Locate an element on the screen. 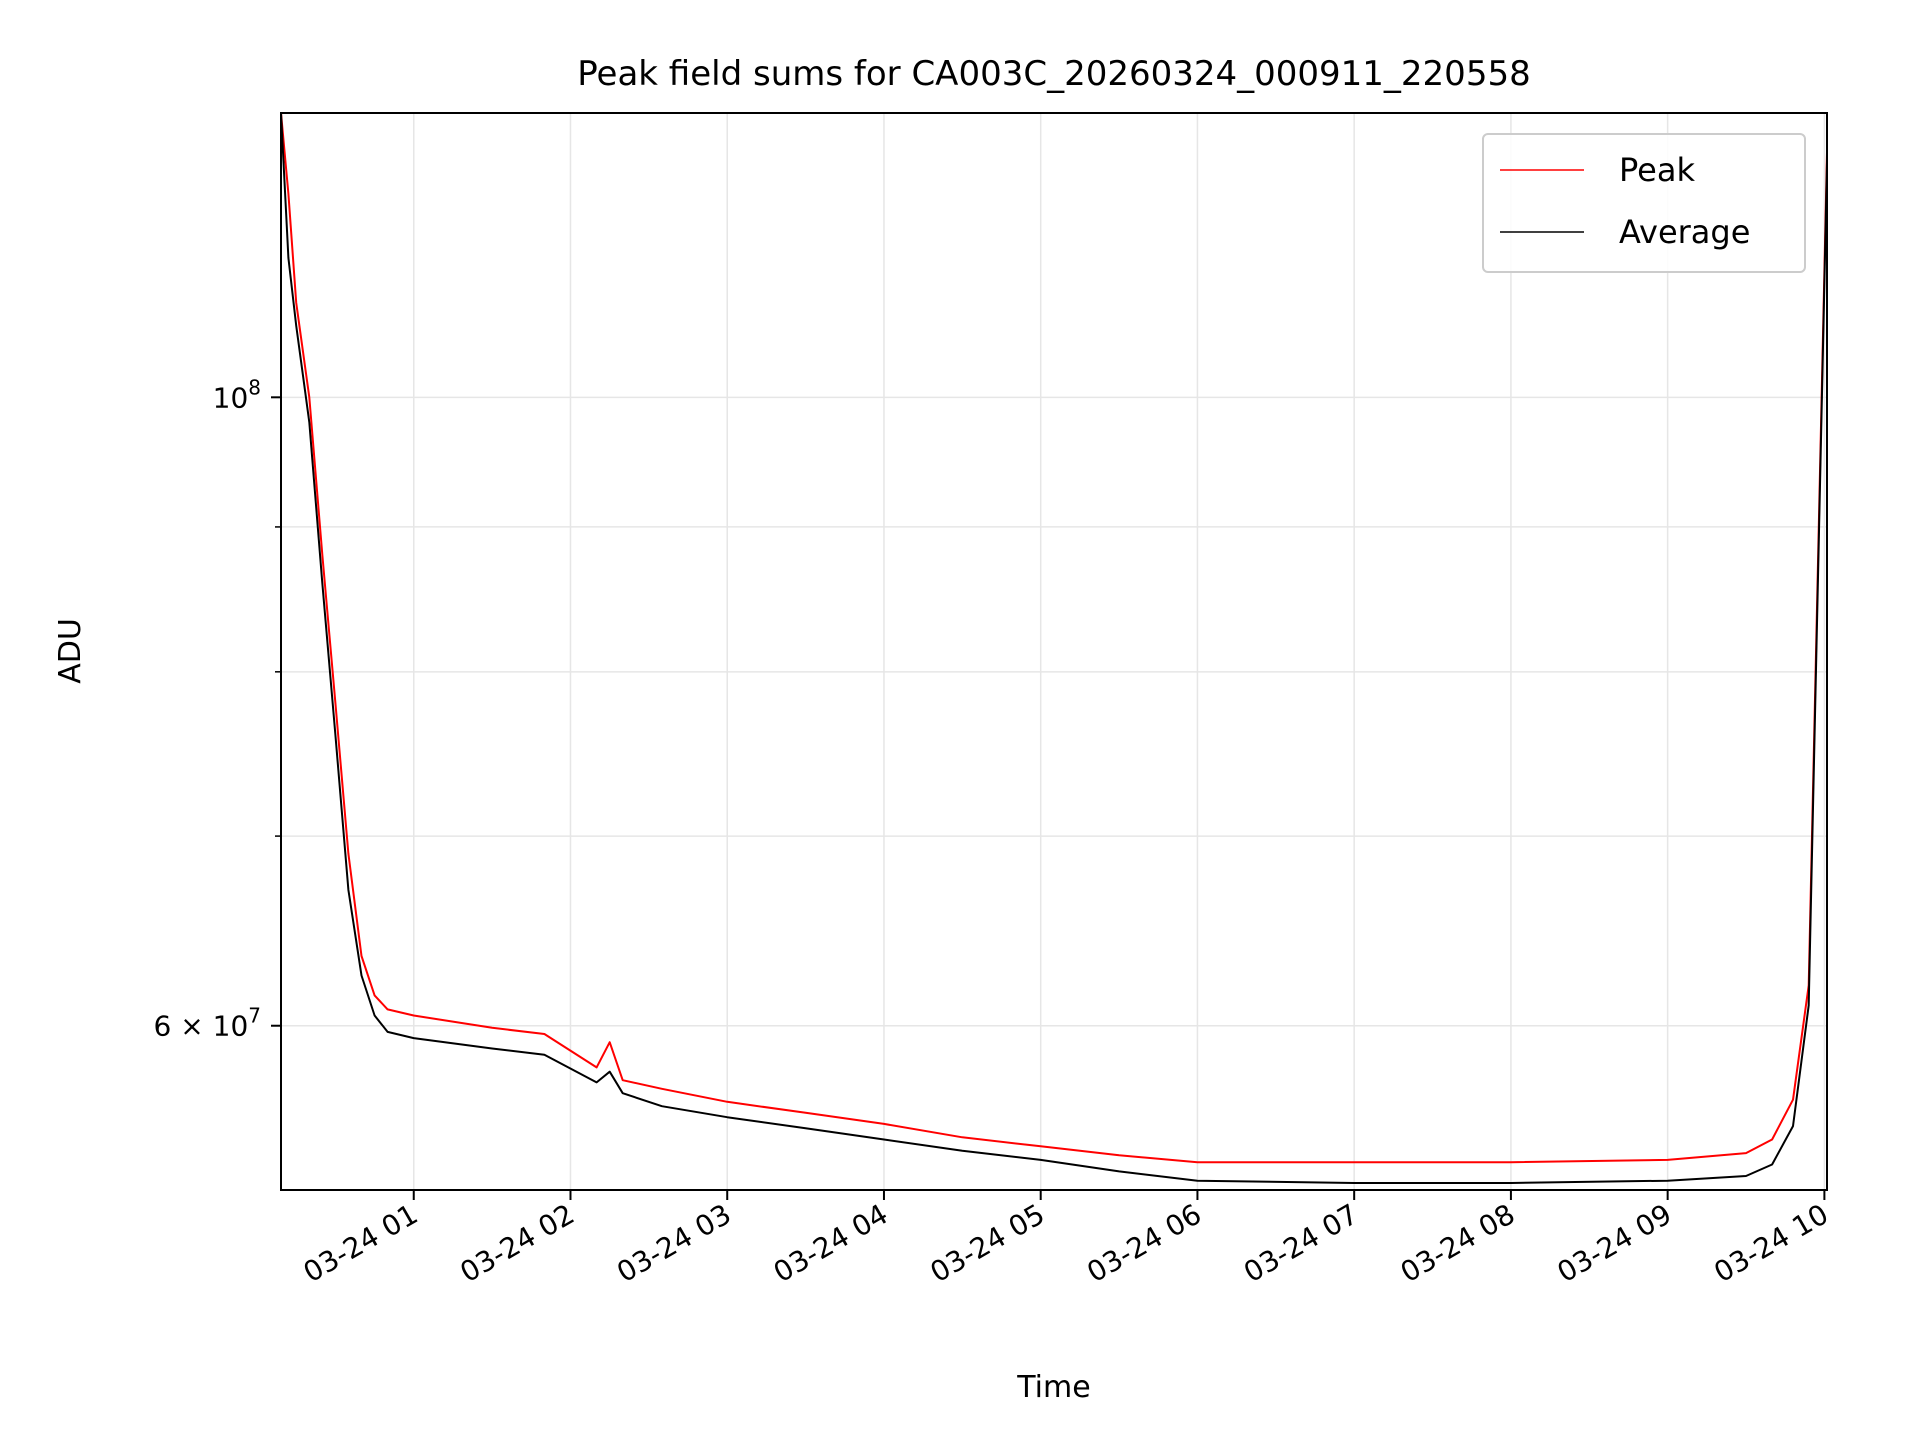  y-tick-label: 108 is located at coordinates (237, 394).